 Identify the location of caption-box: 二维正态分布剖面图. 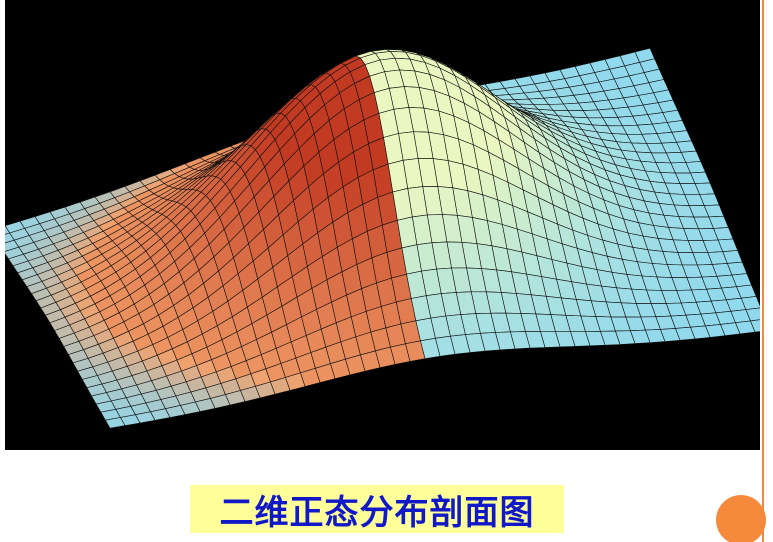
(377, 509).